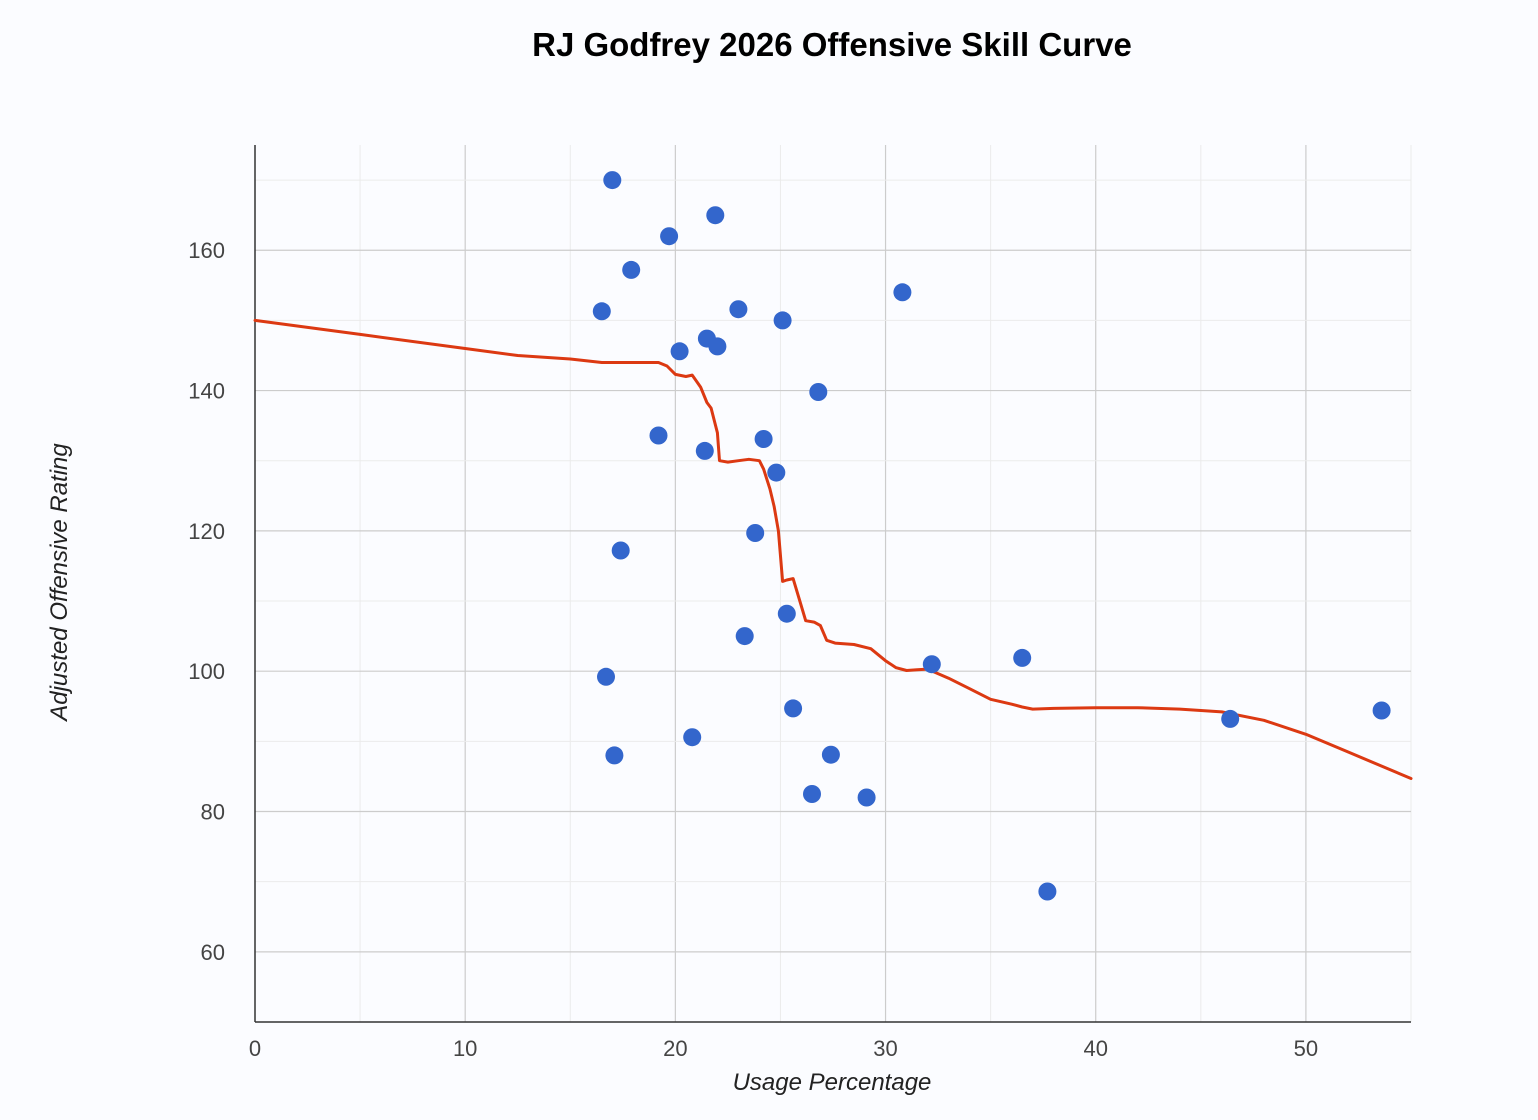 Image resolution: width=1538 pixels, height=1120 pixels. I want to click on y-tick-label: 120, so click(206, 531).